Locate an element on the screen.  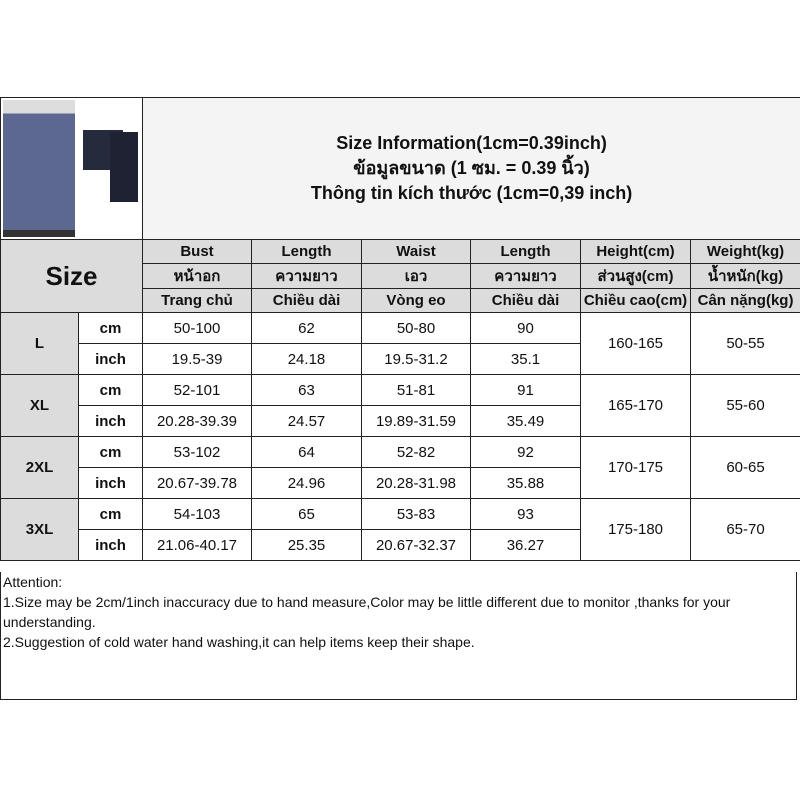
header-th: เอว is located at coordinates (416, 276).